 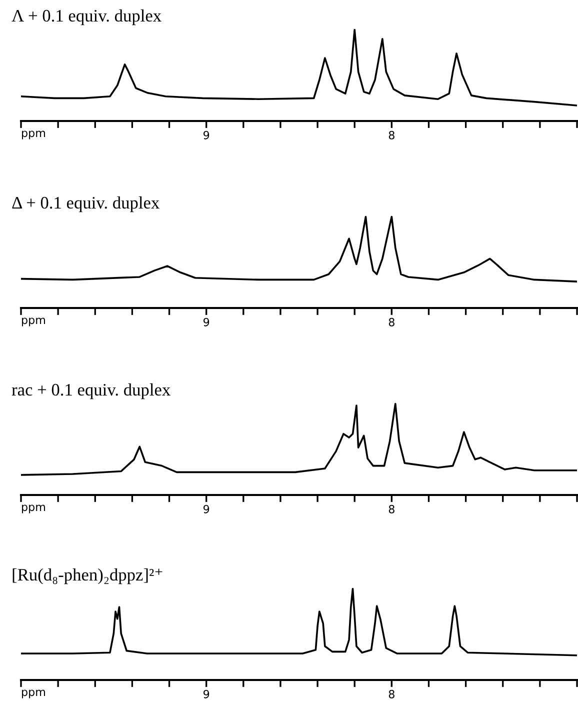 I want to click on chart-title: [Ru(d₈-phen)₂dppz]²⁺, so click(x=87, y=576).